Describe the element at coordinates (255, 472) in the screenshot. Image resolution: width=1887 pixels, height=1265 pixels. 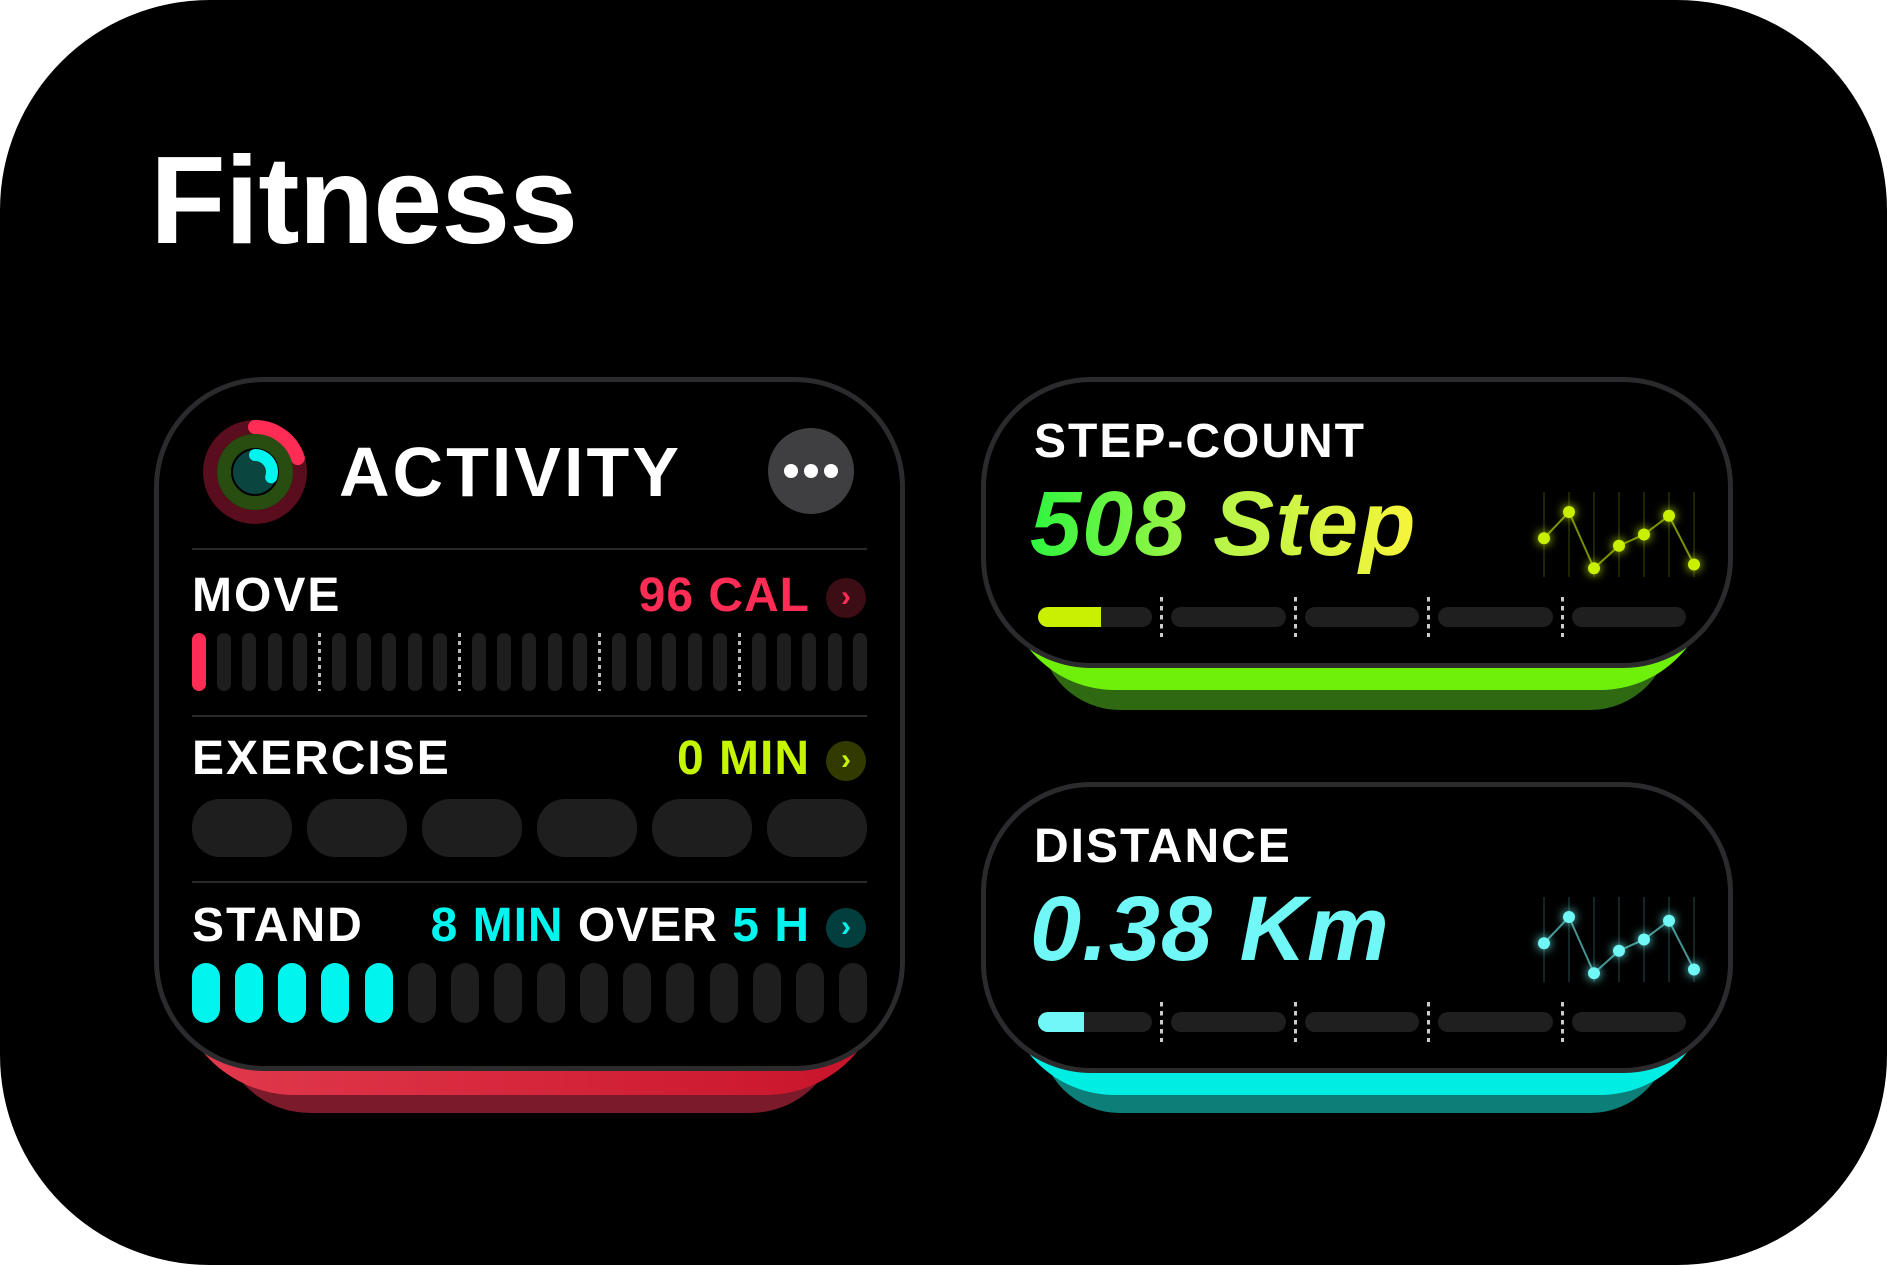
I see `activity-rings-icon` at that location.